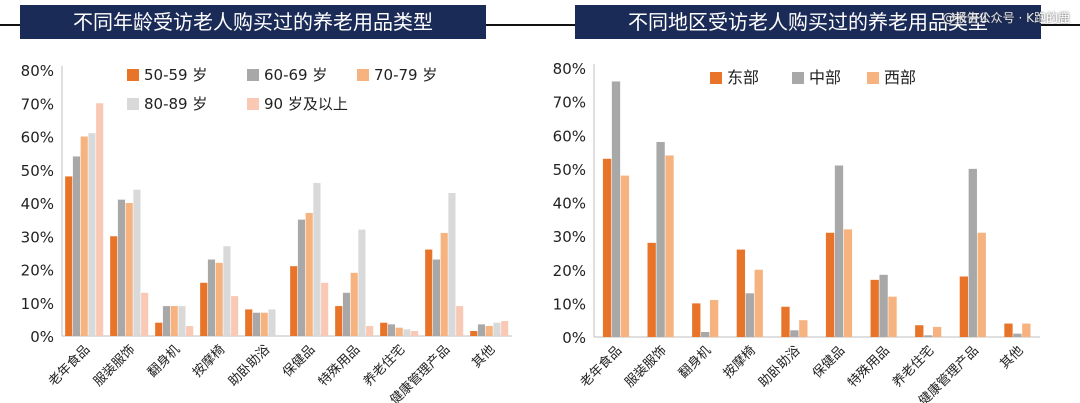 This screenshot has width=1080, height=403. I want to click on y-tick-label: 80%, so click(569, 69).